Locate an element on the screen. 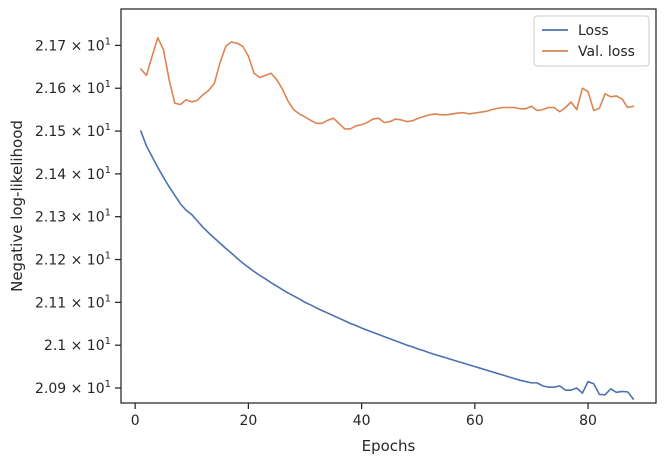  x-axis-label: Epochs is located at coordinates (389, 446).